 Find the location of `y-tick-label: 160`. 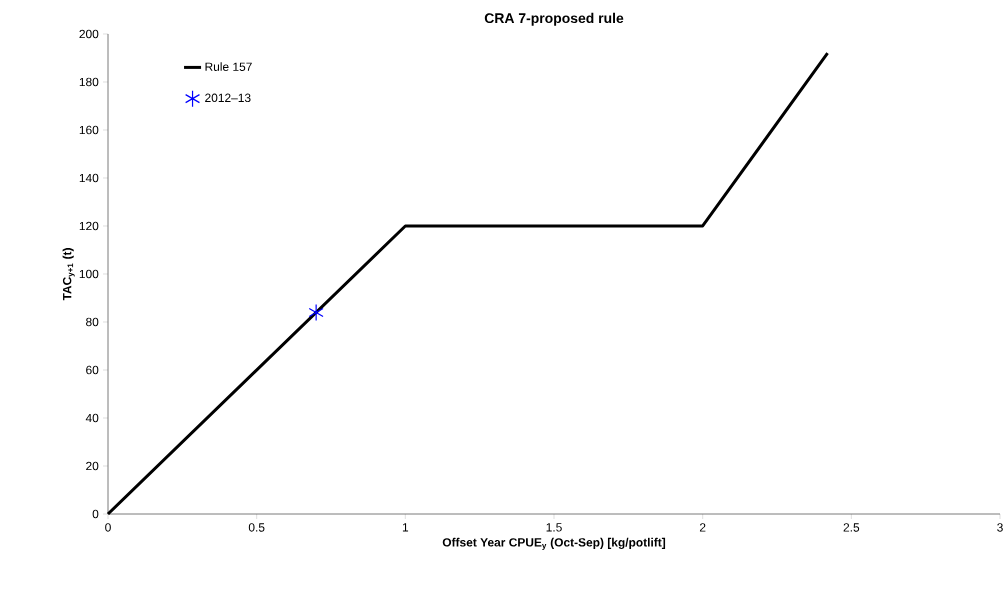

y-tick-label: 160 is located at coordinates (89, 130).